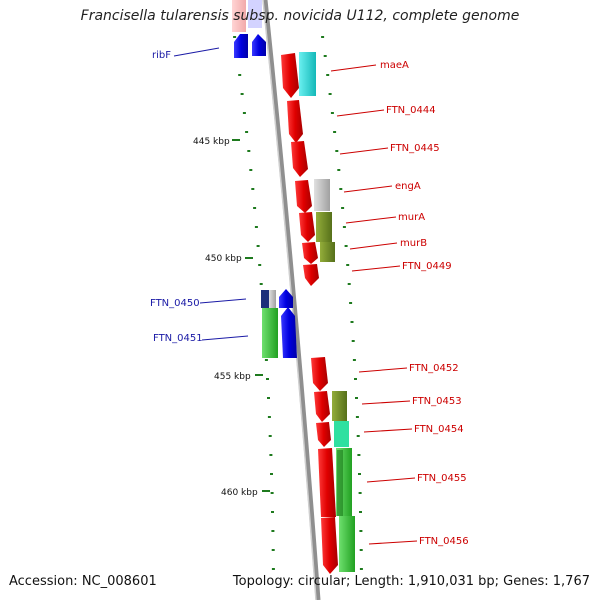 Image resolution: width=600 pixels, height=600 pixels. I want to click on gene-label-FTN_0449: FTN_0449, so click(427, 266).